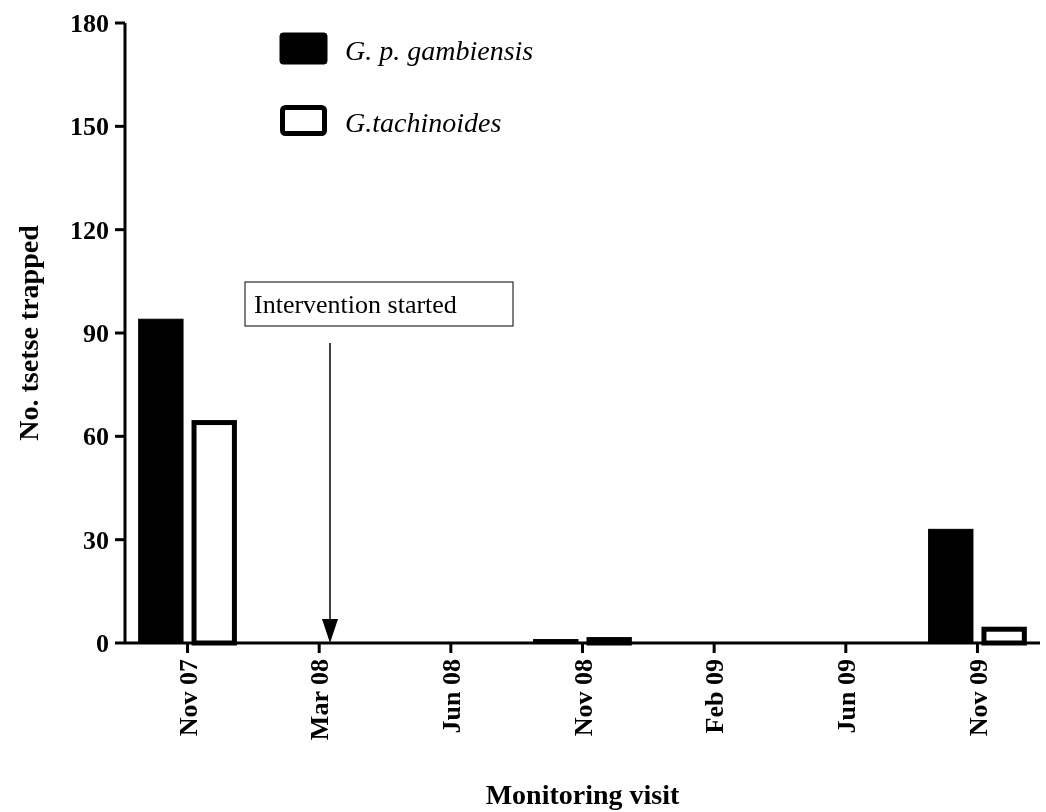 The image size is (1046, 812). Describe the element at coordinates (582, 794) in the screenshot. I see `x-axis-title: Monitoring visit` at that location.